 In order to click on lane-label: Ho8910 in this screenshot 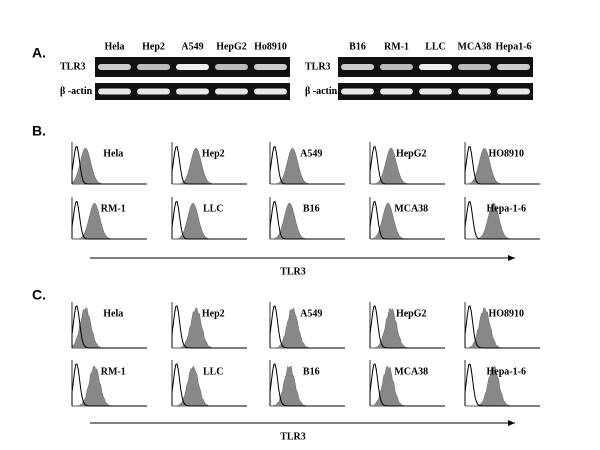, I will do `click(270, 46)`.